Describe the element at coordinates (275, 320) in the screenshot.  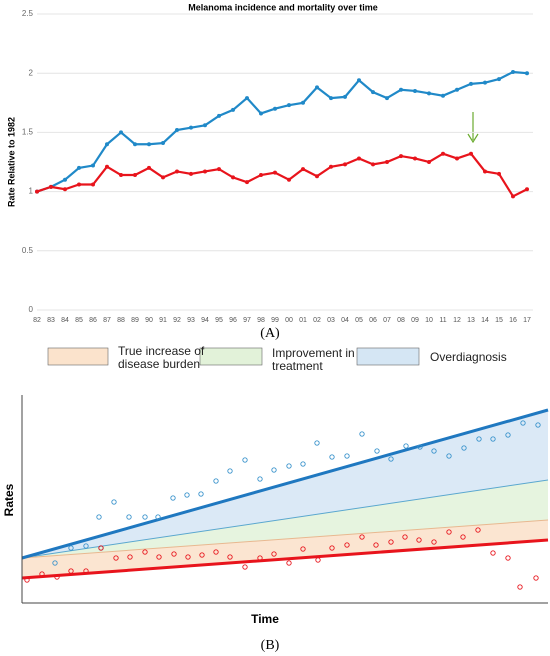
I see `x-tick-label: 99` at that location.